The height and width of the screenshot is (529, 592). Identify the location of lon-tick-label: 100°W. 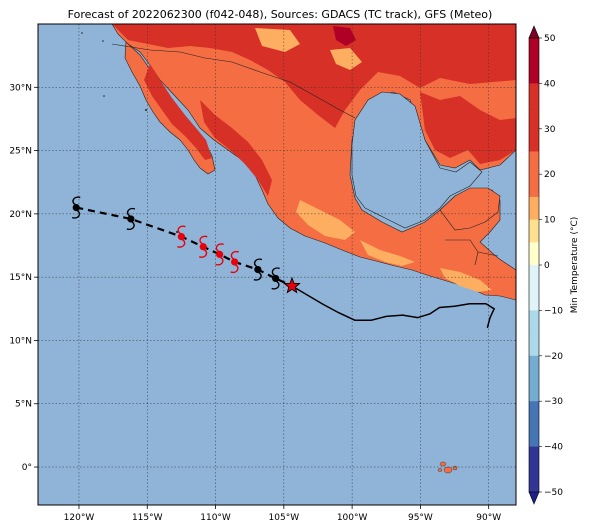
(352, 518).